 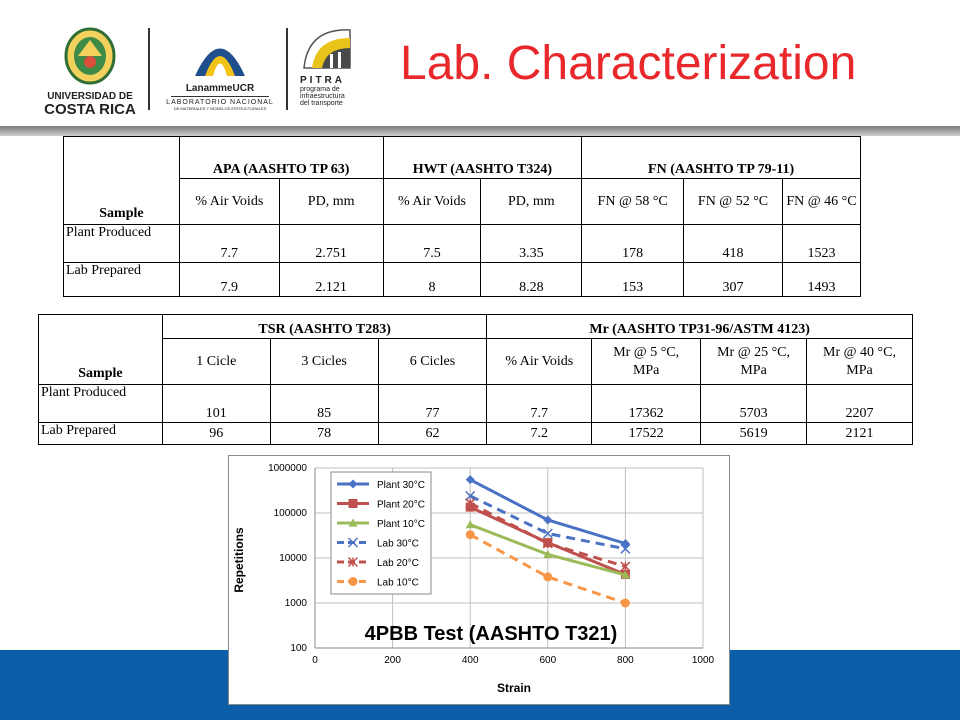 I want to click on group-header-mr: Mr (AASHTO TP31-96/ASTM 4123), so click(x=699, y=326).